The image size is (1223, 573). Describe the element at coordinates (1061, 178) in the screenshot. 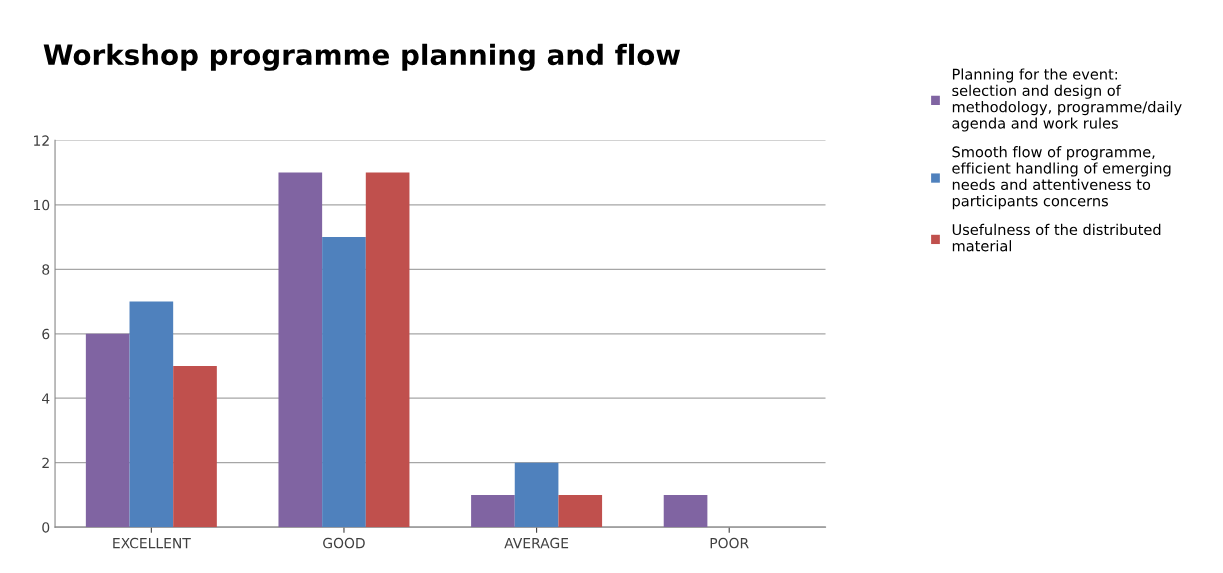

I see `legend-label: Smooth flow of programme, efficient handling of emerging needs and attentiveness to participants concerns` at that location.